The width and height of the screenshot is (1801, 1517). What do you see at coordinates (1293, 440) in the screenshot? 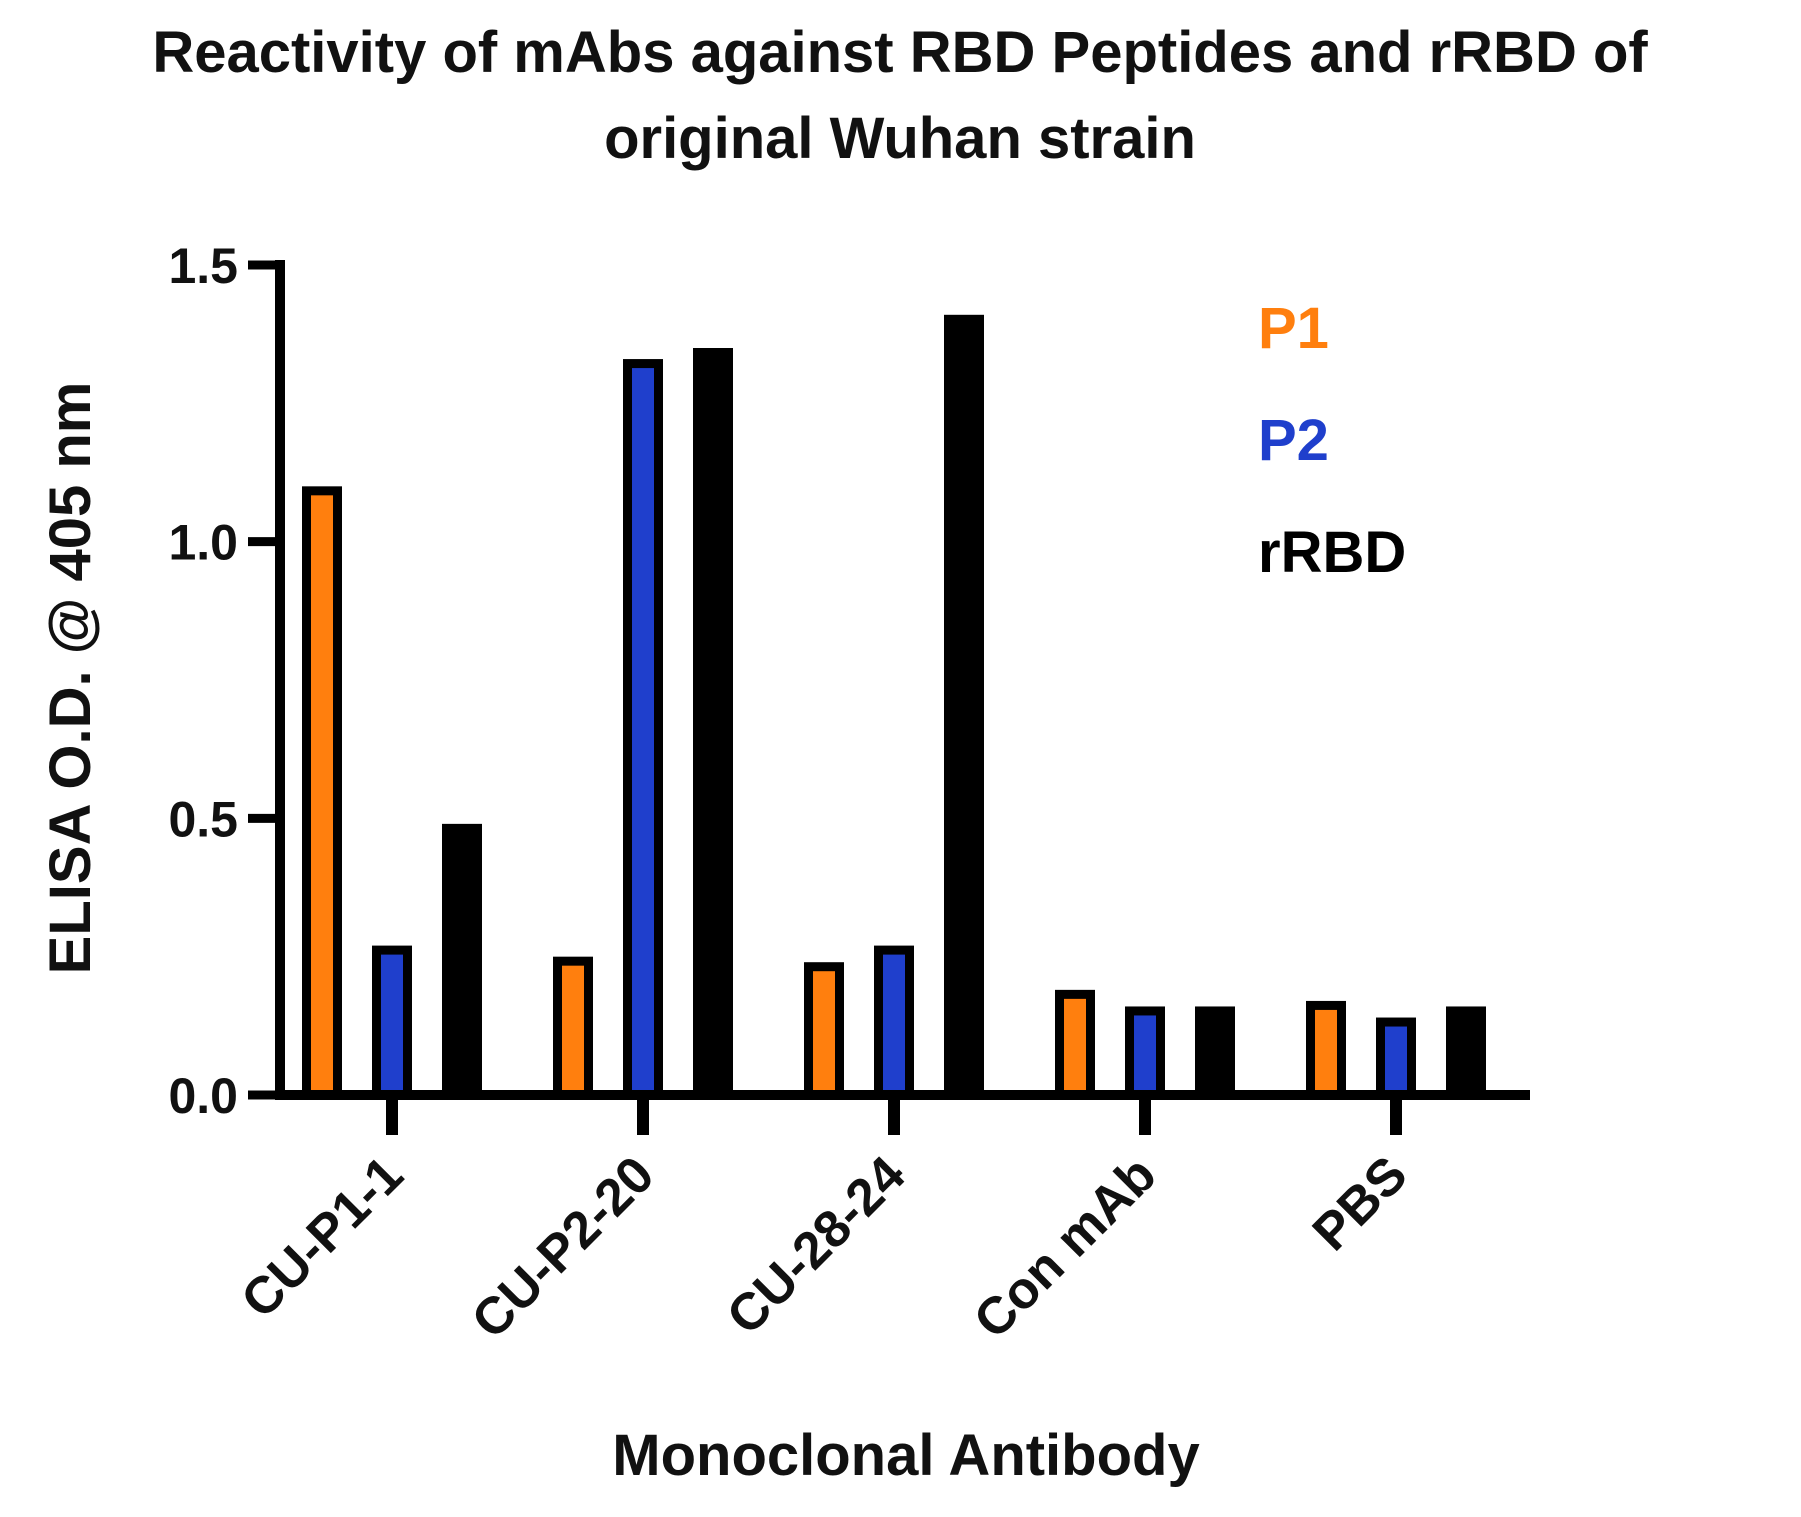
I see `legend-label-p2: P2` at bounding box center [1293, 440].